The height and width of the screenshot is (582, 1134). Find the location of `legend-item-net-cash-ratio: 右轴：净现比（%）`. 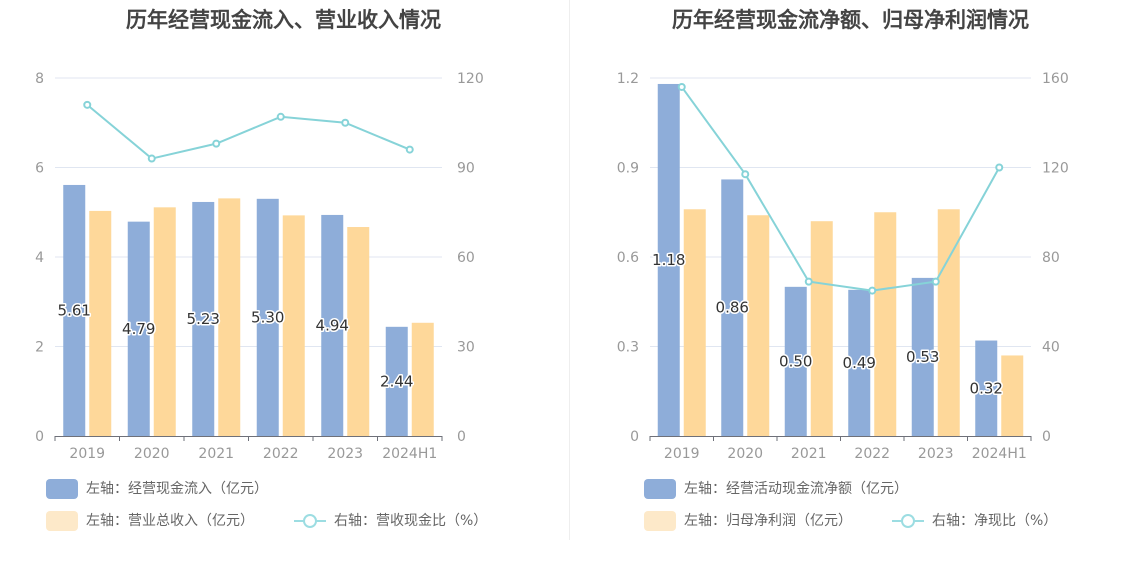

legend-item-net-cash-ratio: 右轴：净现比（%） is located at coordinates (974, 521).